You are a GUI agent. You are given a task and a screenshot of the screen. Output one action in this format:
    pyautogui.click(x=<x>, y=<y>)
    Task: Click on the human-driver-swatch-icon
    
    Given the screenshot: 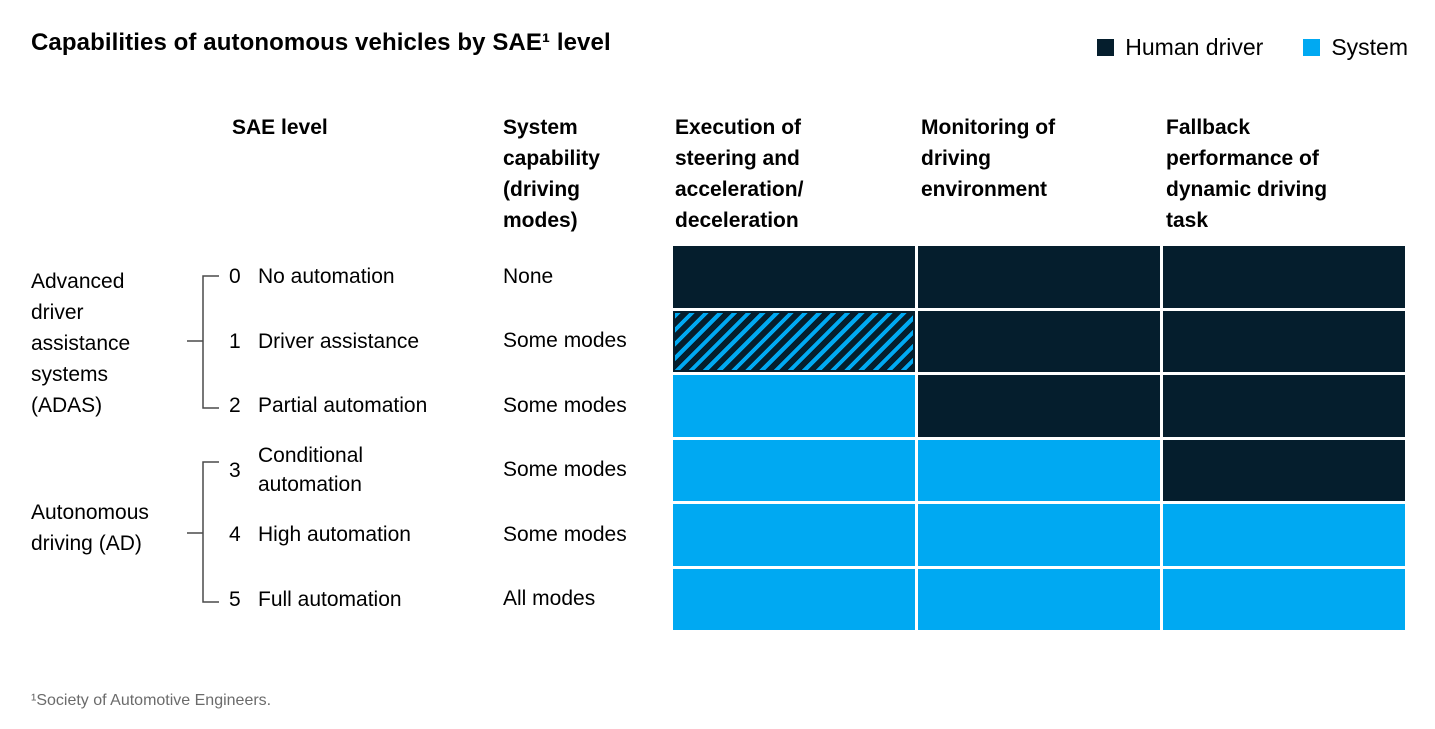 What is the action you would take?
    pyautogui.click(x=1106, y=47)
    